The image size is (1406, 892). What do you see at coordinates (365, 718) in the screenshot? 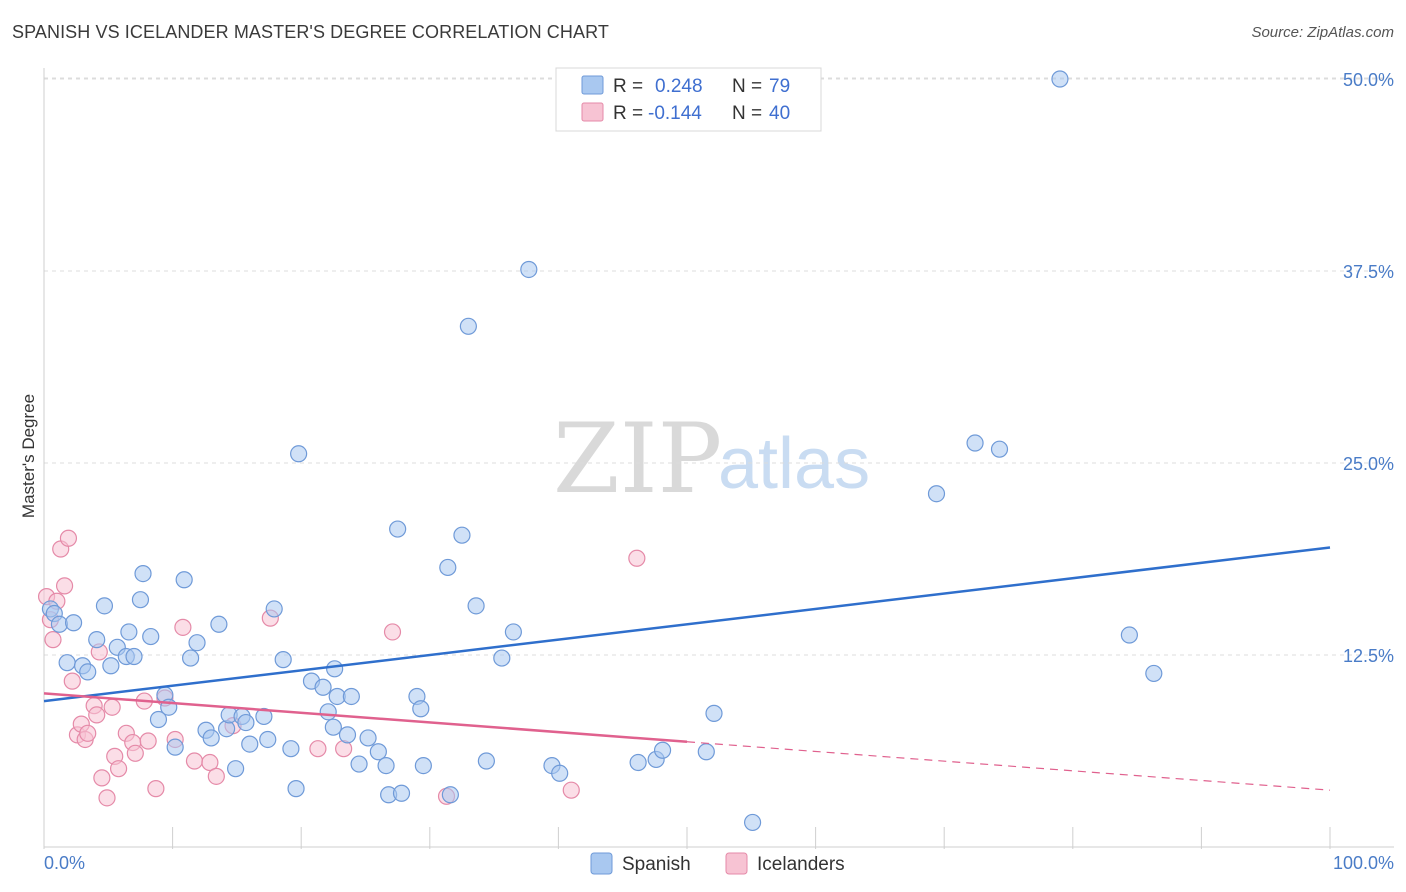
I see `icelanders-trend-line` at bounding box center [365, 718].